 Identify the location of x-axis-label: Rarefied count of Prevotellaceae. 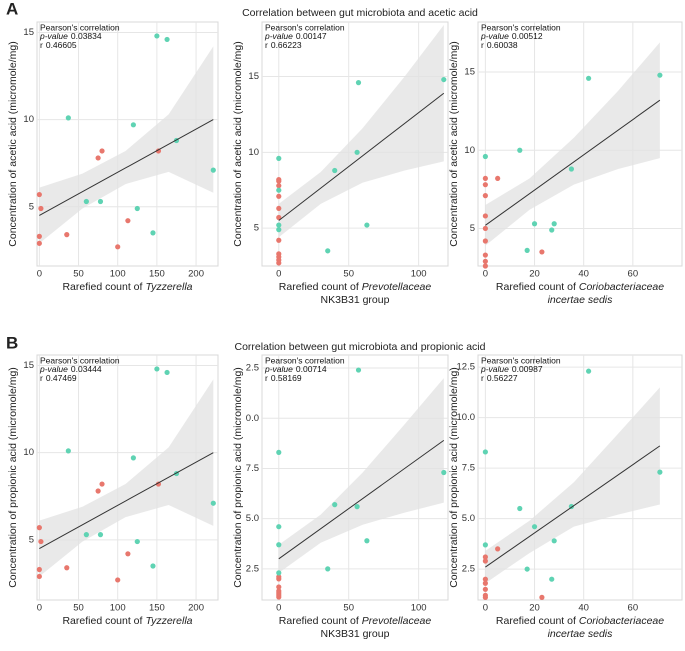
(355, 287).